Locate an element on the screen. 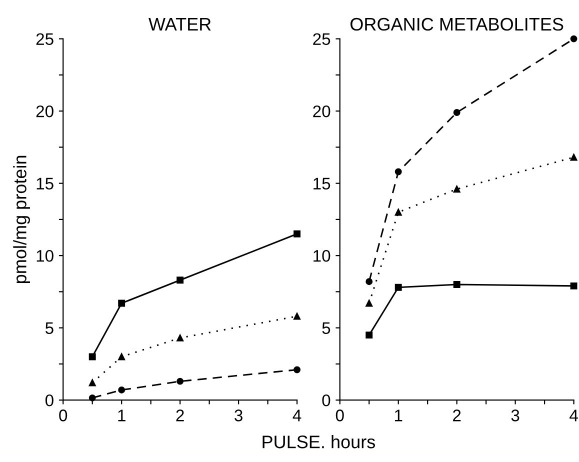 The height and width of the screenshot is (462, 579). chart-title: ORGANIC METABOLITES is located at coordinates (457, 24).